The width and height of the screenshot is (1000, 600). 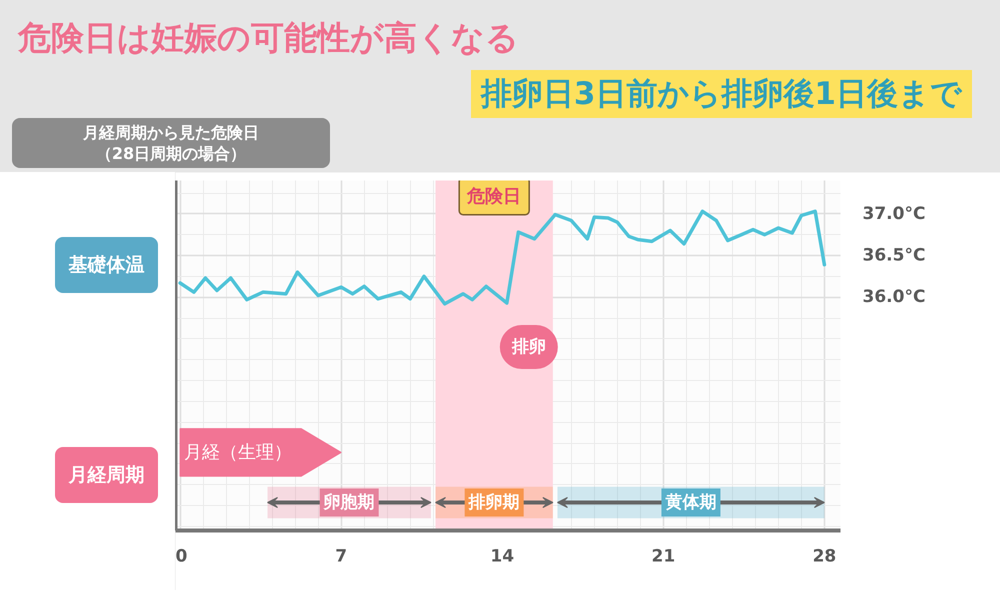 I want to click on y-axis-title: 基礎体温, so click(x=106, y=265).